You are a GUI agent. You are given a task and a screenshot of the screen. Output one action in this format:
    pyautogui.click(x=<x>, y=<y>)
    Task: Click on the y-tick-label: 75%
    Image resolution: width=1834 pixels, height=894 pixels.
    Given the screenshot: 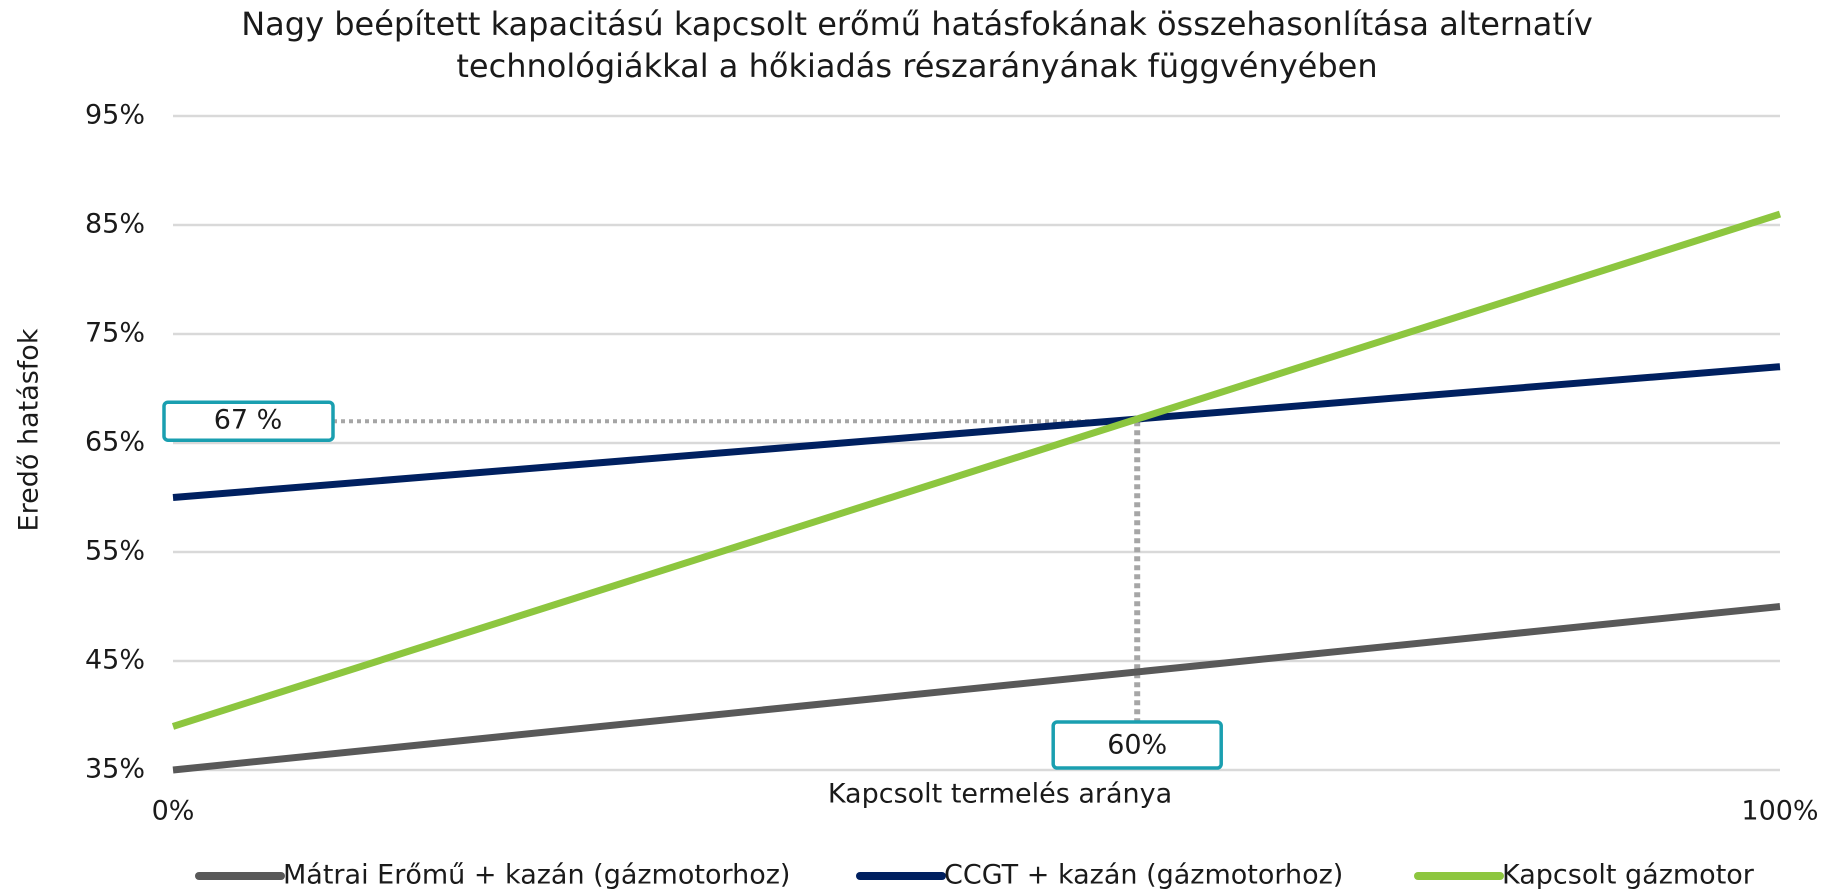 What is the action you would take?
    pyautogui.click(x=115, y=333)
    